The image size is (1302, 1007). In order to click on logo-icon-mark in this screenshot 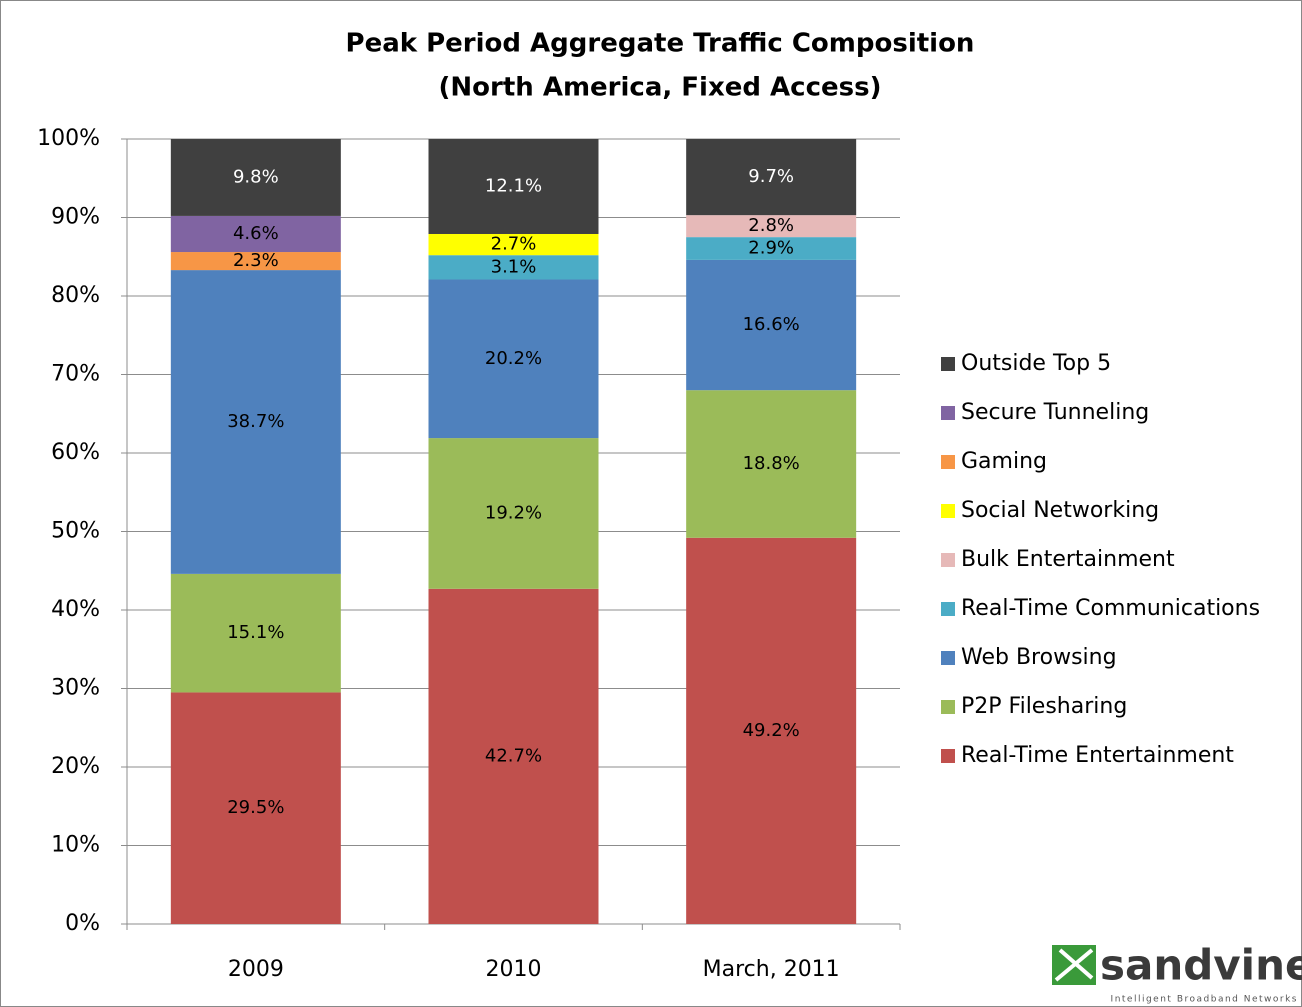, I will do `click(1074, 965)`.